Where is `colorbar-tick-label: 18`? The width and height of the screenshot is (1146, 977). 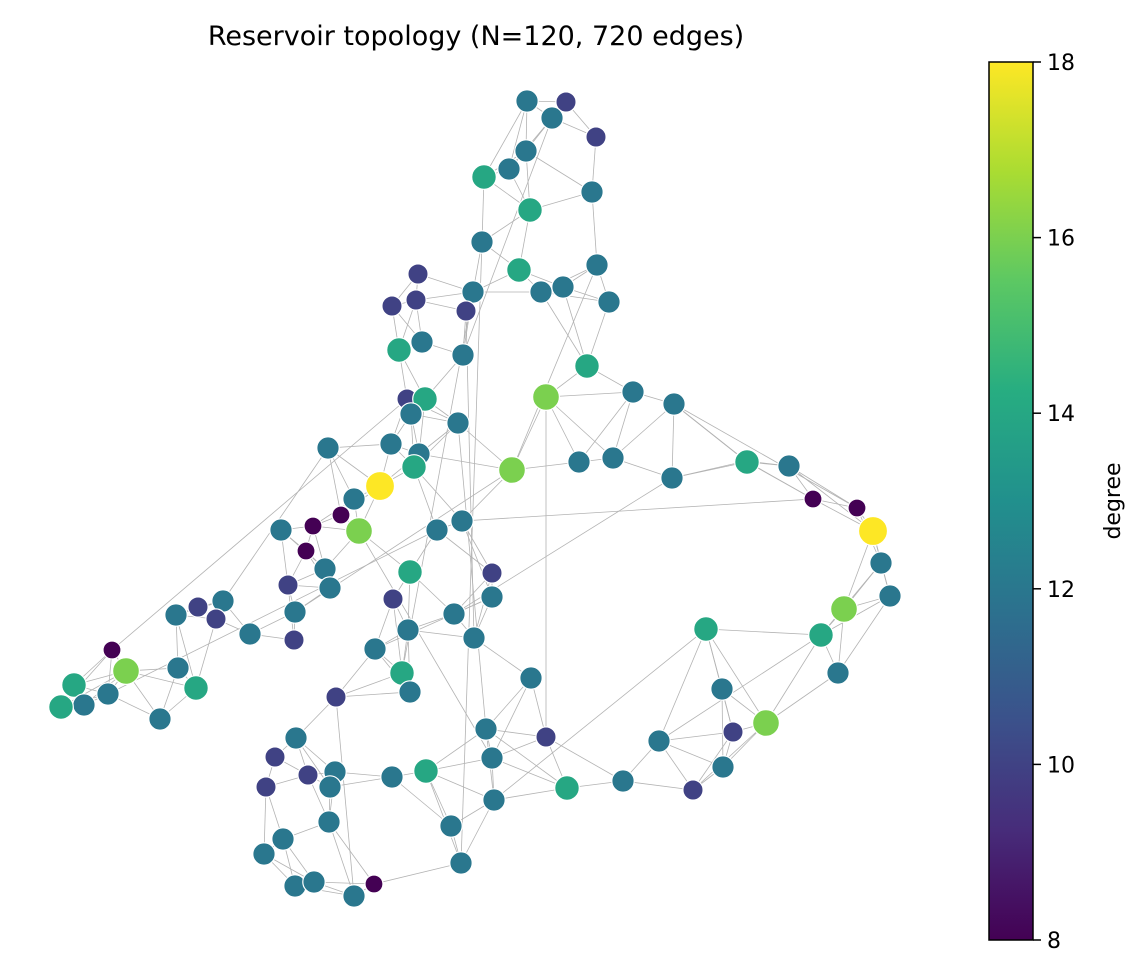 colorbar-tick-label: 18 is located at coordinates (1061, 63).